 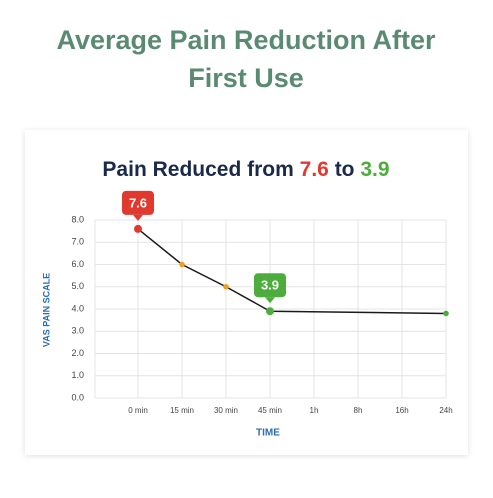 What do you see at coordinates (401, 410) in the screenshot?
I see `x-tick-label: 16h` at bounding box center [401, 410].